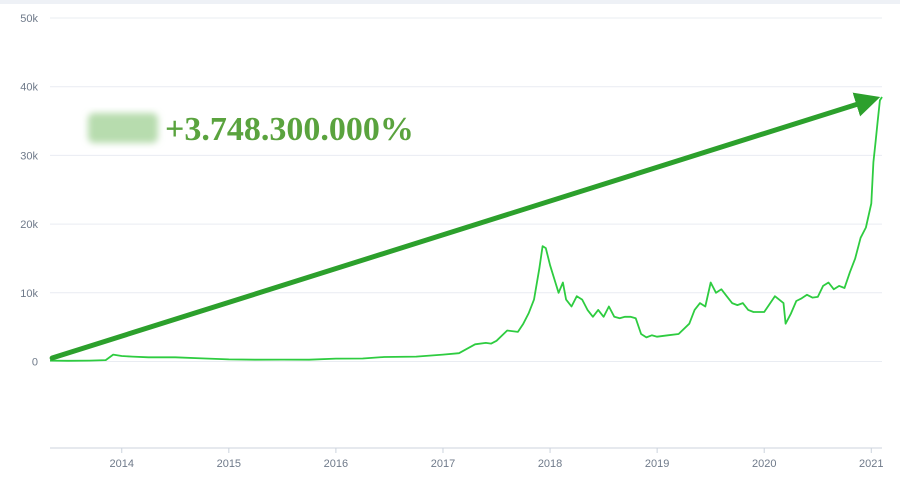 The image size is (900, 487). What do you see at coordinates (29, 190) in the screenshot?
I see `y-axis-ticks: 0 10k 20k 30k 40k 50k` at bounding box center [29, 190].